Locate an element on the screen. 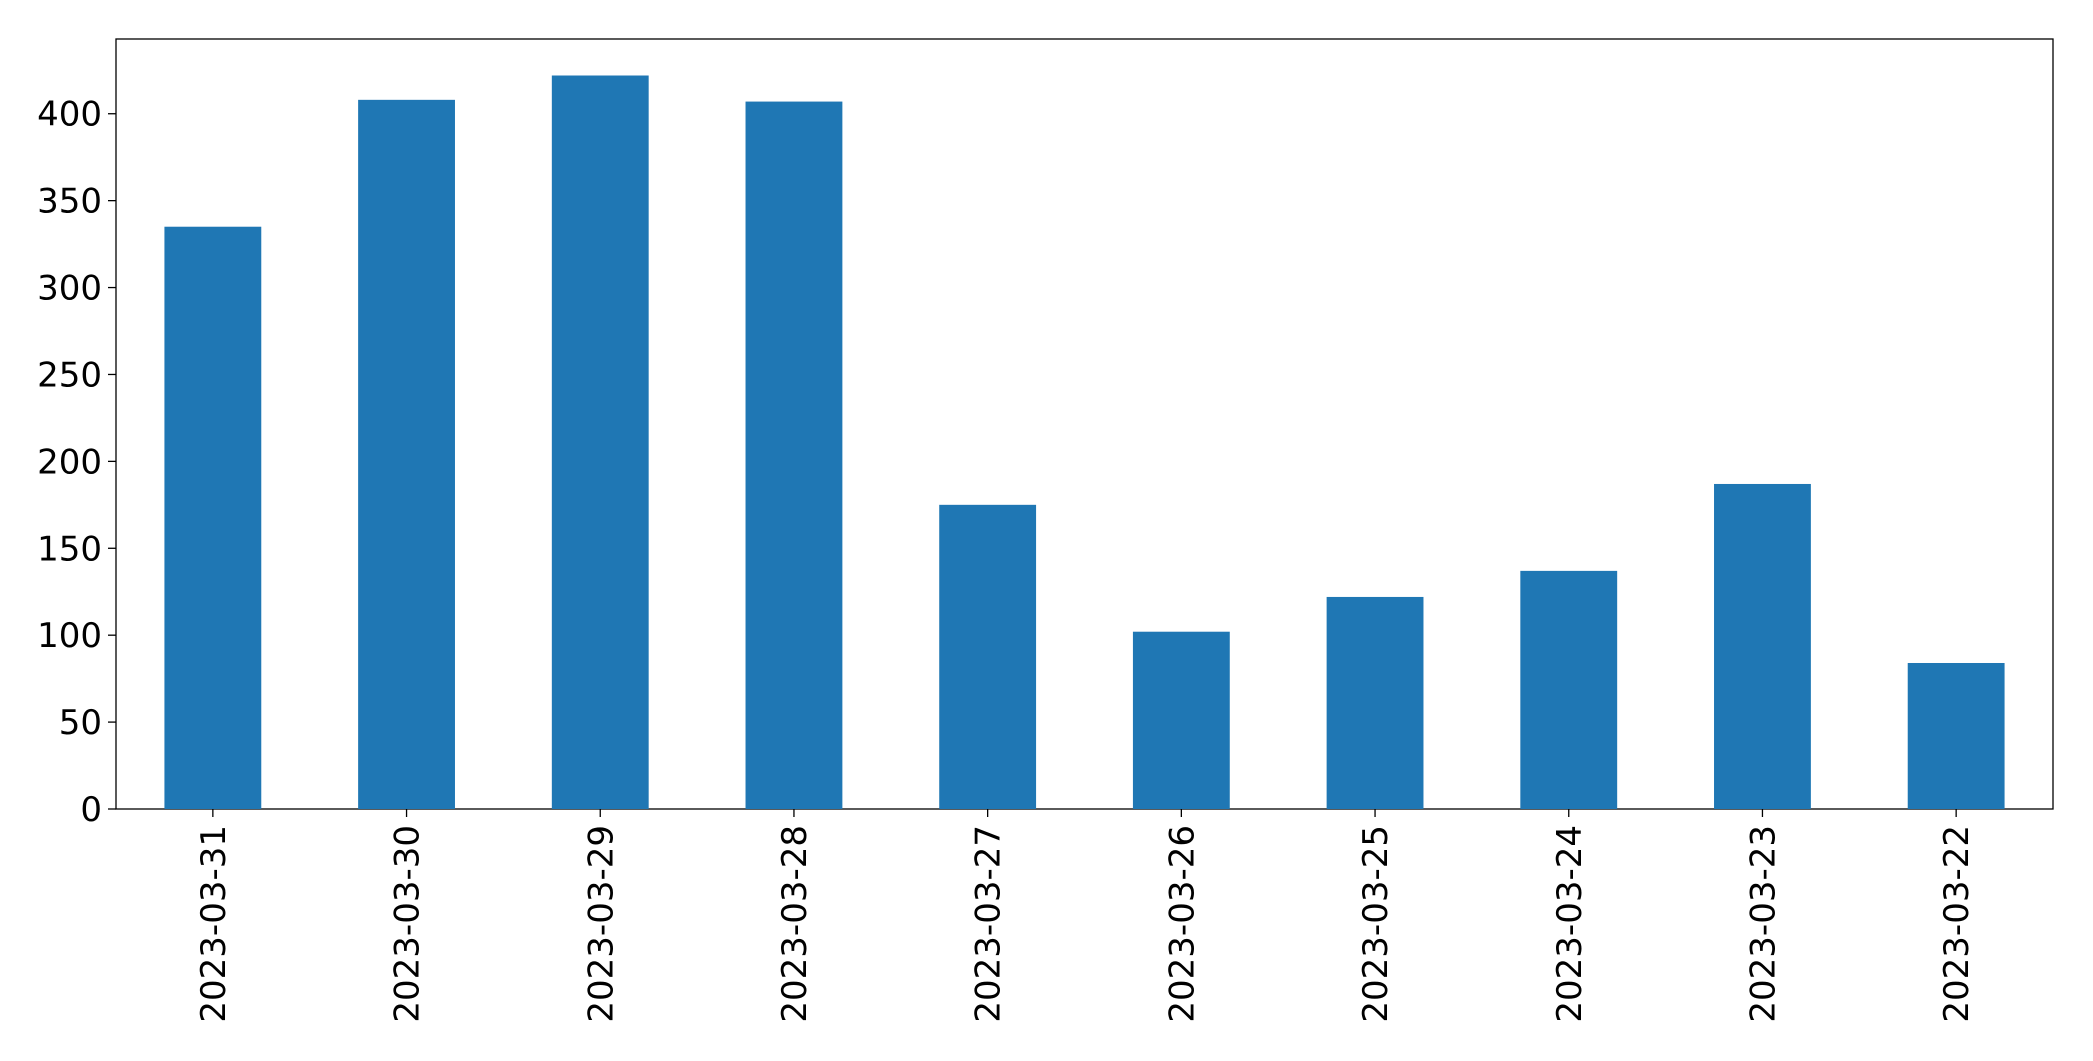 This screenshot has height=1061, width=2093. y-tick-label: 150 is located at coordinates (69, 549).